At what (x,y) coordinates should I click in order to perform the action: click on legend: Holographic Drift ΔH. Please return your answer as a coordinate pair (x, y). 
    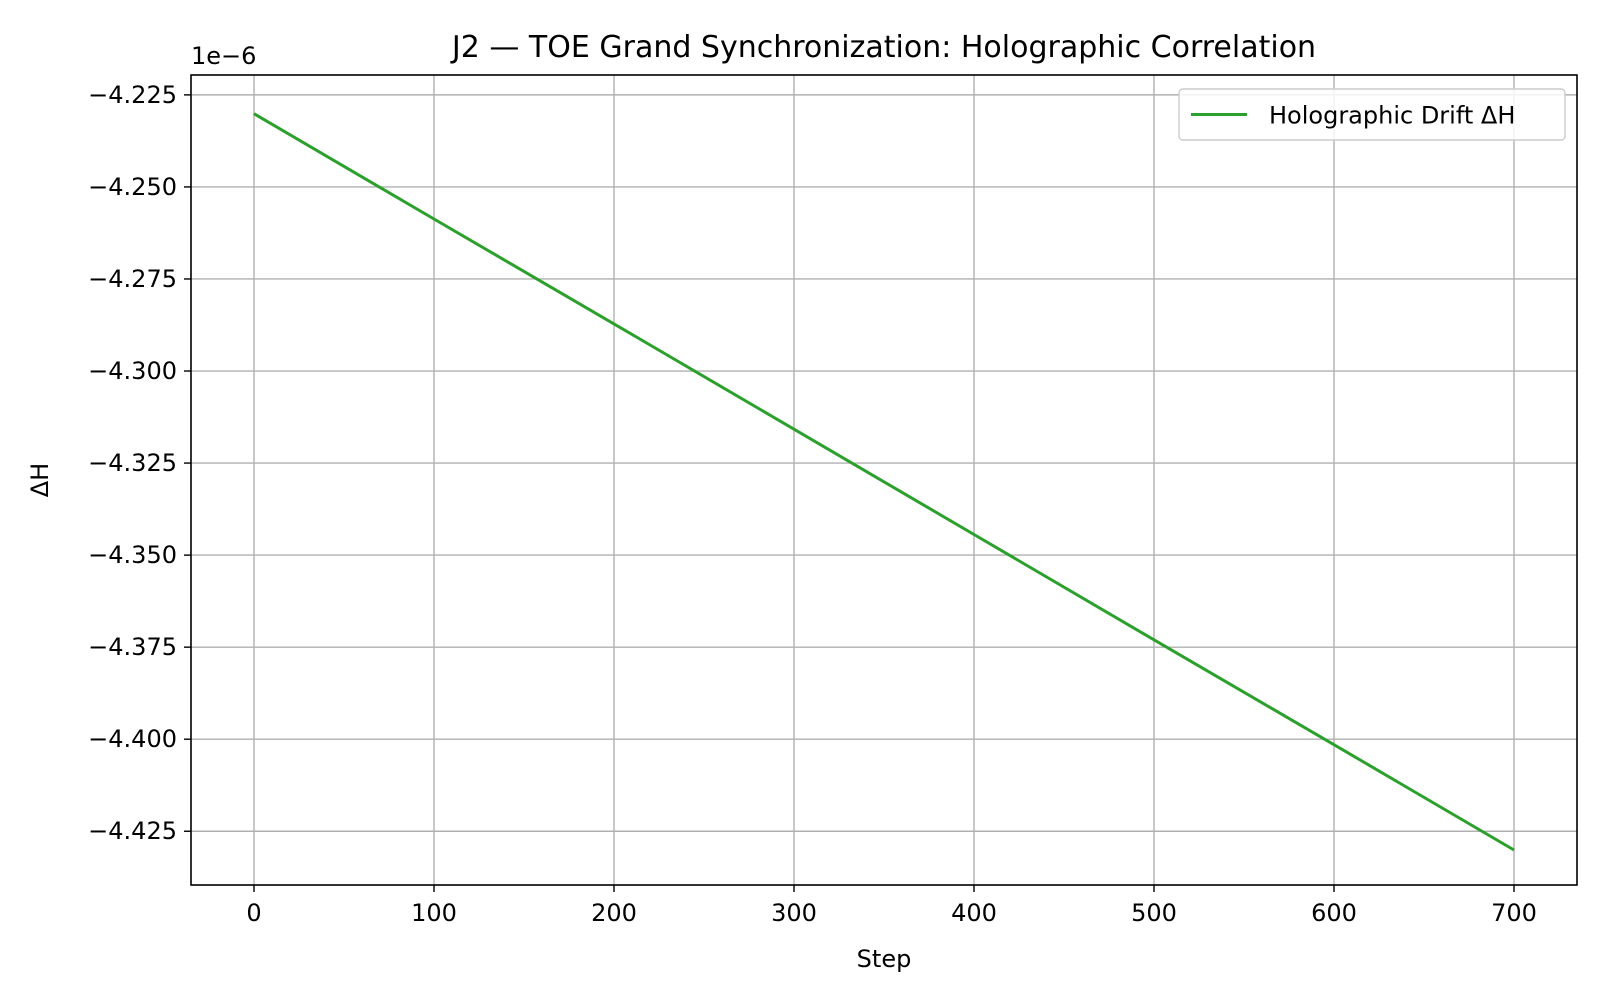
    Looking at the image, I should click on (1372, 114).